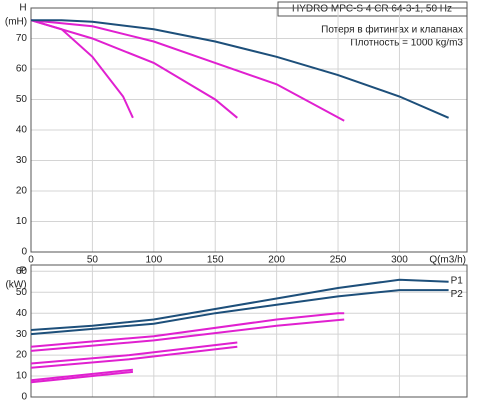  Describe the element at coordinates (93, 260) in the screenshot. I see `x-tick-label: 50` at that location.